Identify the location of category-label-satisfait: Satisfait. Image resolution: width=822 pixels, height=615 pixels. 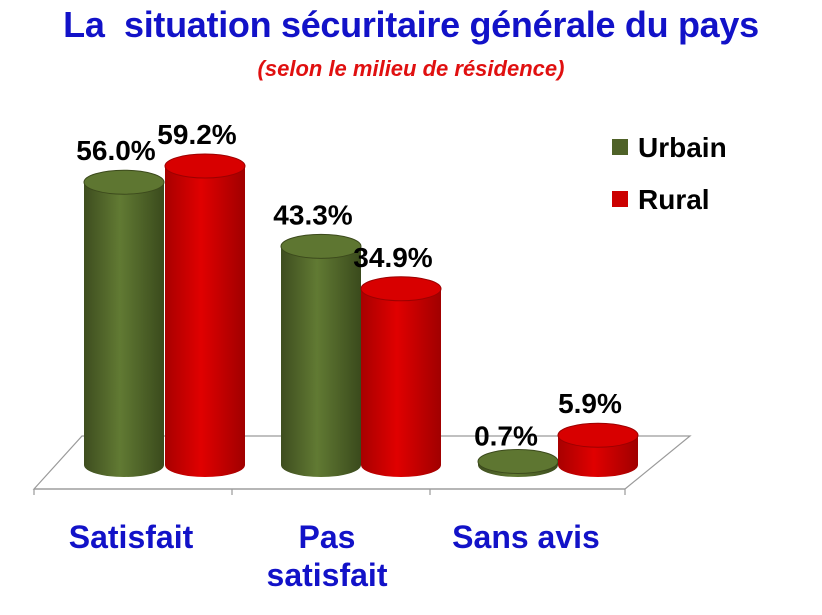
(131, 537).